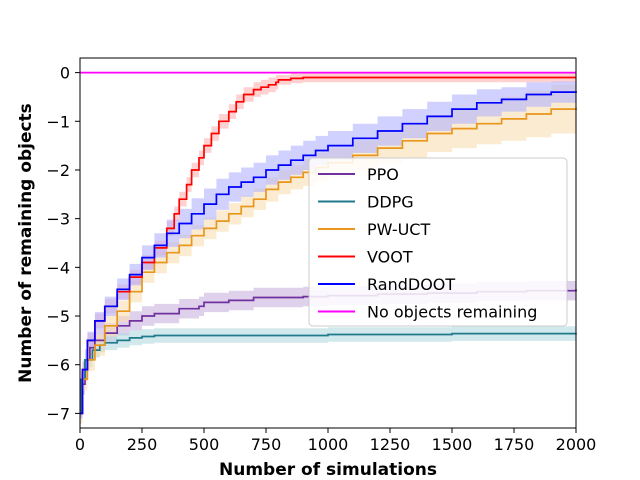  What do you see at coordinates (26, 243) in the screenshot?
I see `y-axis-label: Number of remaining objects` at bounding box center [26, 243].